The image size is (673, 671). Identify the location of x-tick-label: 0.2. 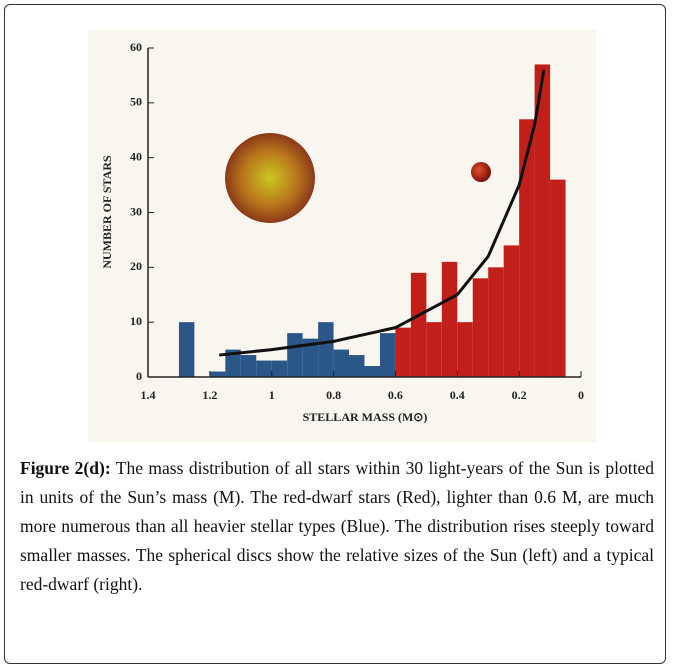
(519, 395).